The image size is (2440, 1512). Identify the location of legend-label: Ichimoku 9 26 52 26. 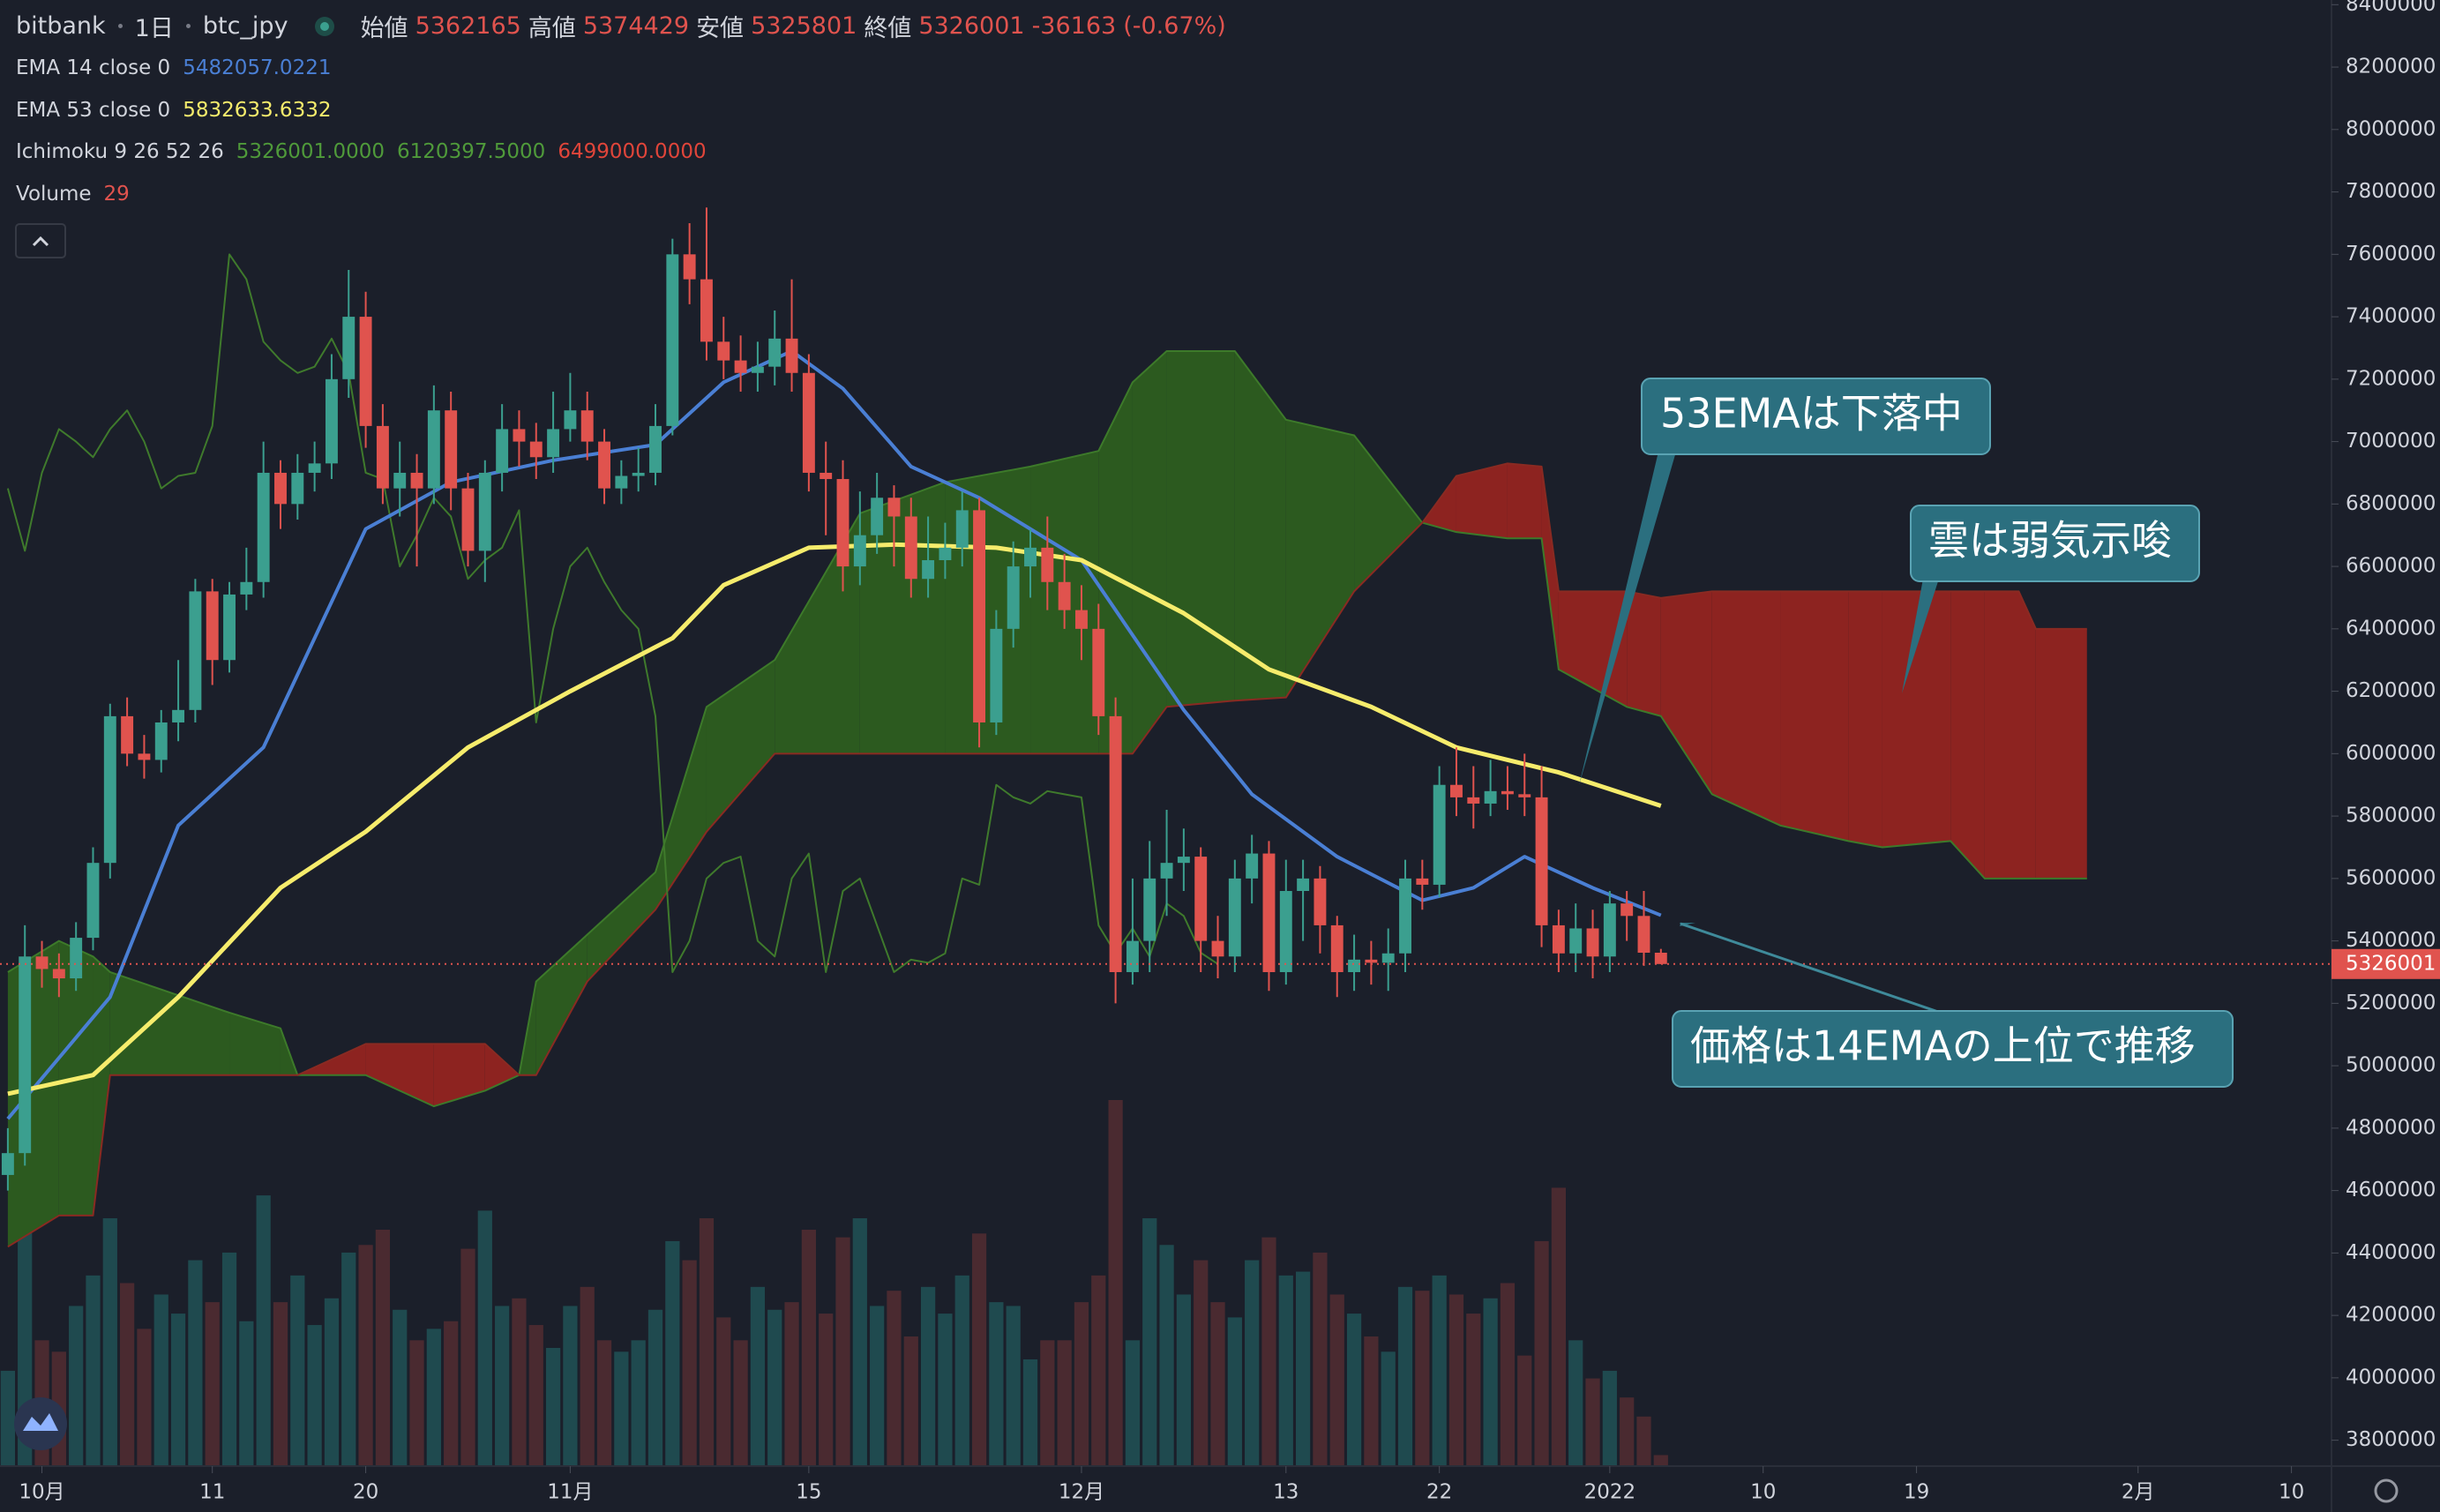
(120, 151).